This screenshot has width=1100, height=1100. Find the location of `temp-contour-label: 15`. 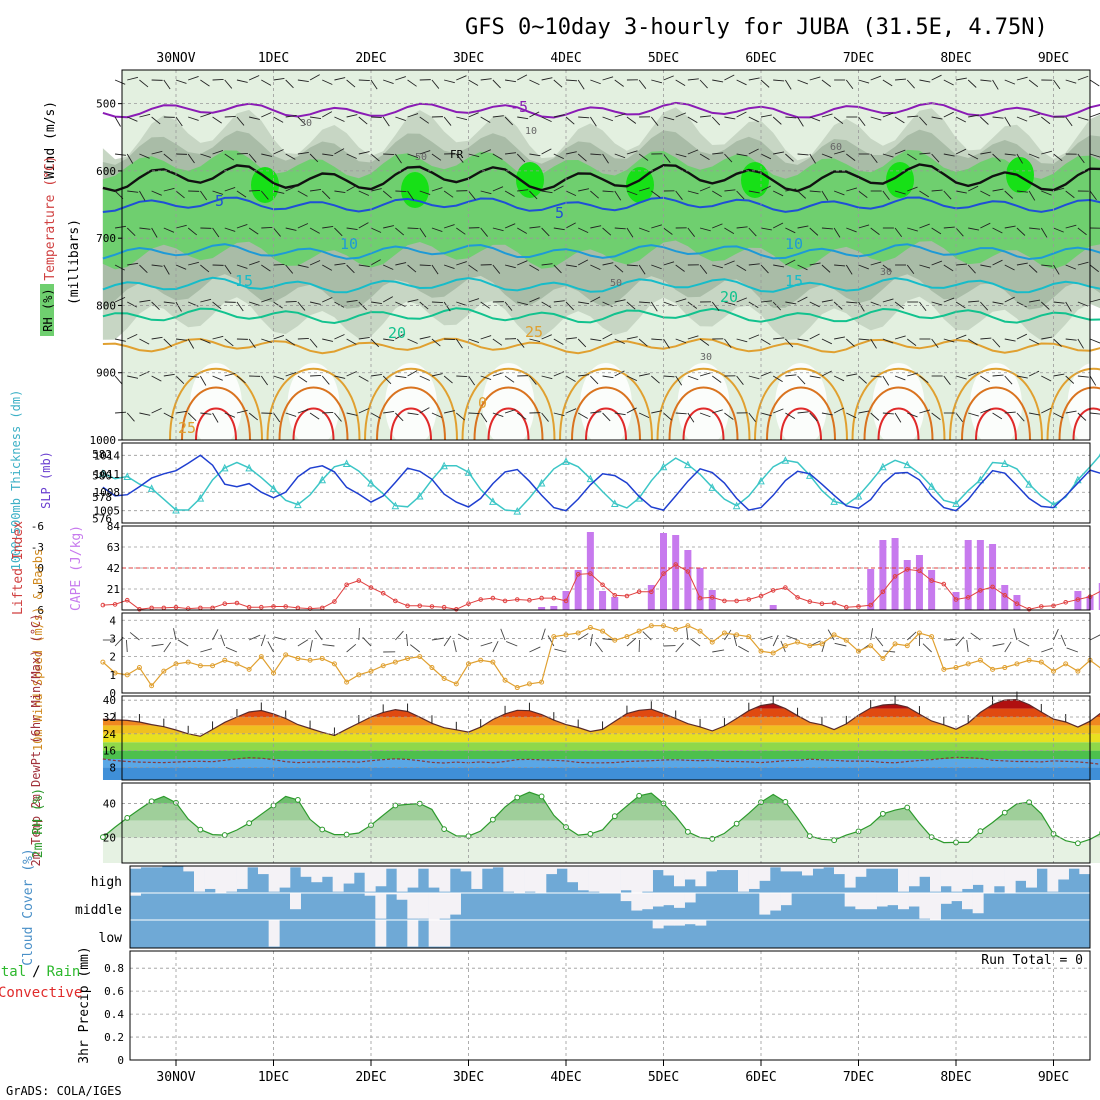

temp-contour-label: 15 is located at coordinates (244, 281).